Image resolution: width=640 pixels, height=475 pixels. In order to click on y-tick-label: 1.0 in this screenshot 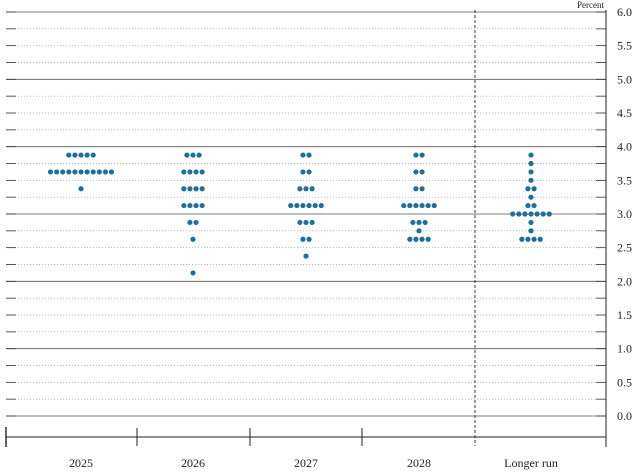, I will do `click(624, 349)`.